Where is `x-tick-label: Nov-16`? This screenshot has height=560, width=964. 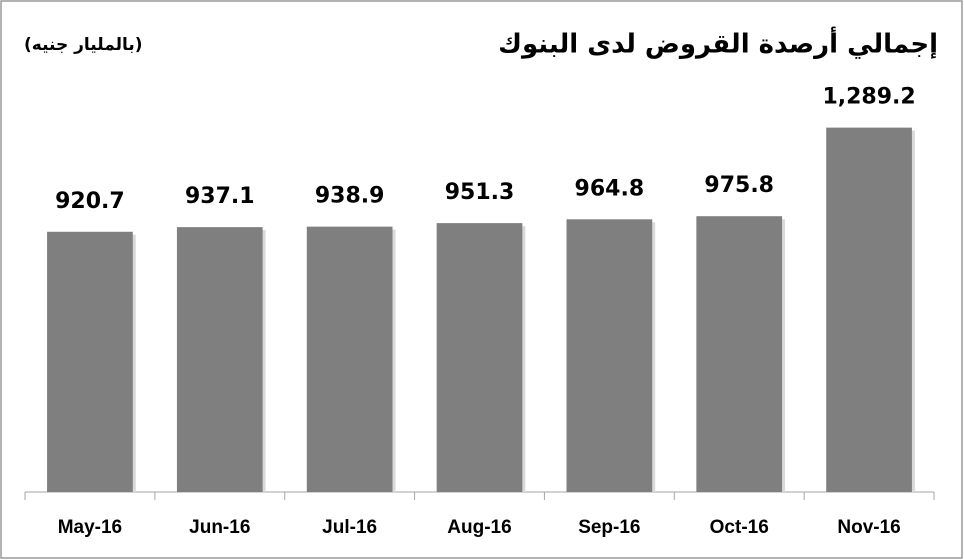 x-tick-label: Nov-16 is located at coordinates (868, 527).